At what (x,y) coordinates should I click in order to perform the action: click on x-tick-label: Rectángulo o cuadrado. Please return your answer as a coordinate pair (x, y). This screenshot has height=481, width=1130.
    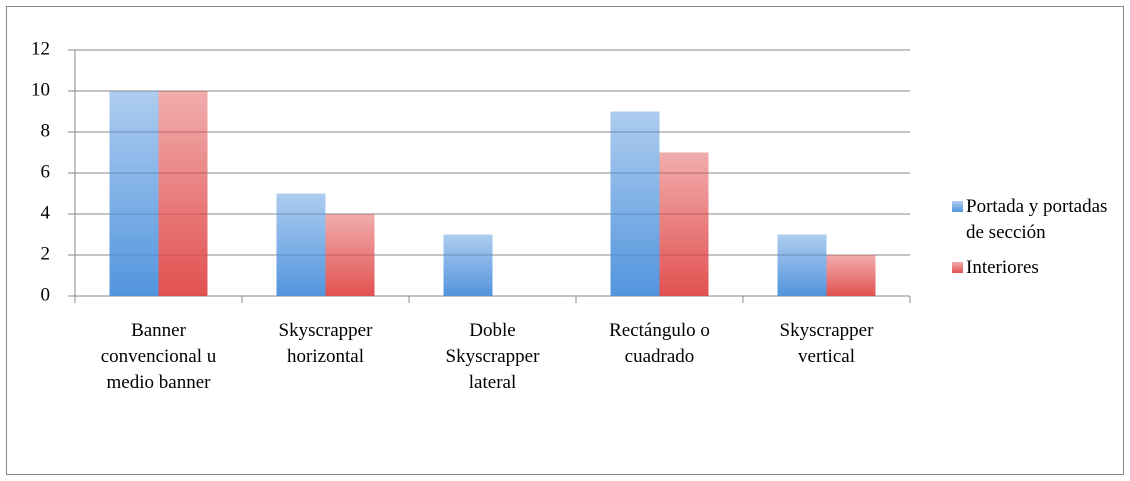
    Looking at the image, I should click on (659, 343).